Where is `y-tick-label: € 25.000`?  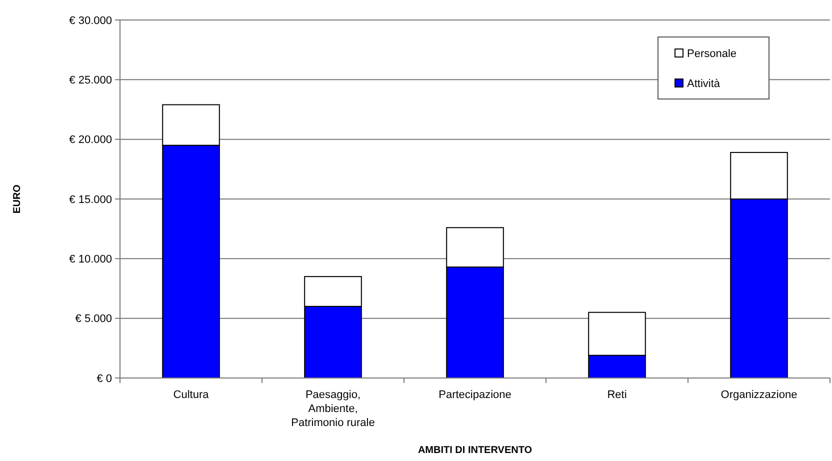 y-tick-label: € 25.000 is located at coordinates (90, 80).